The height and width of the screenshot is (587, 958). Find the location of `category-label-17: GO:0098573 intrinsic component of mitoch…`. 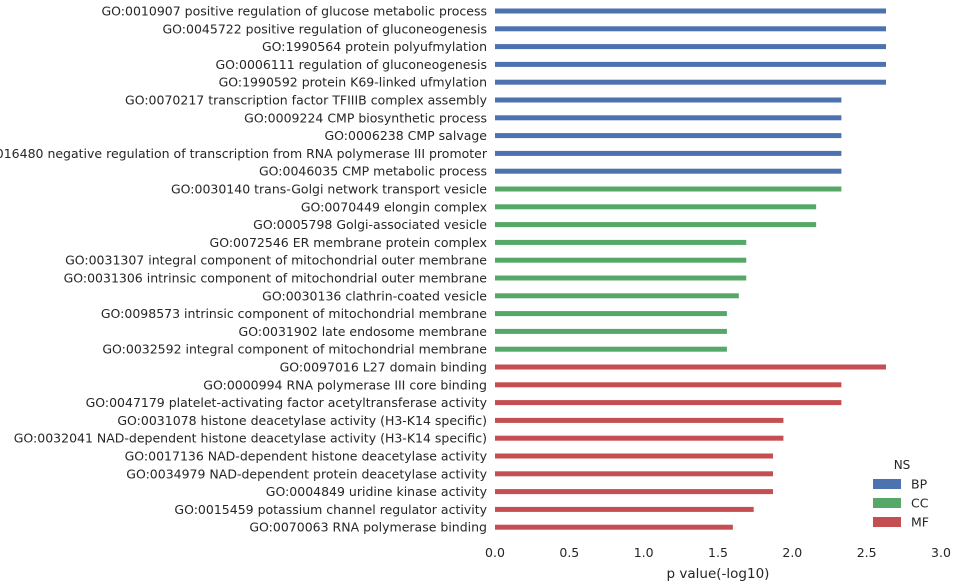

category-label-17: GO:0098573 intrinsic component of mitoch… is located at coordinates (294, 313).